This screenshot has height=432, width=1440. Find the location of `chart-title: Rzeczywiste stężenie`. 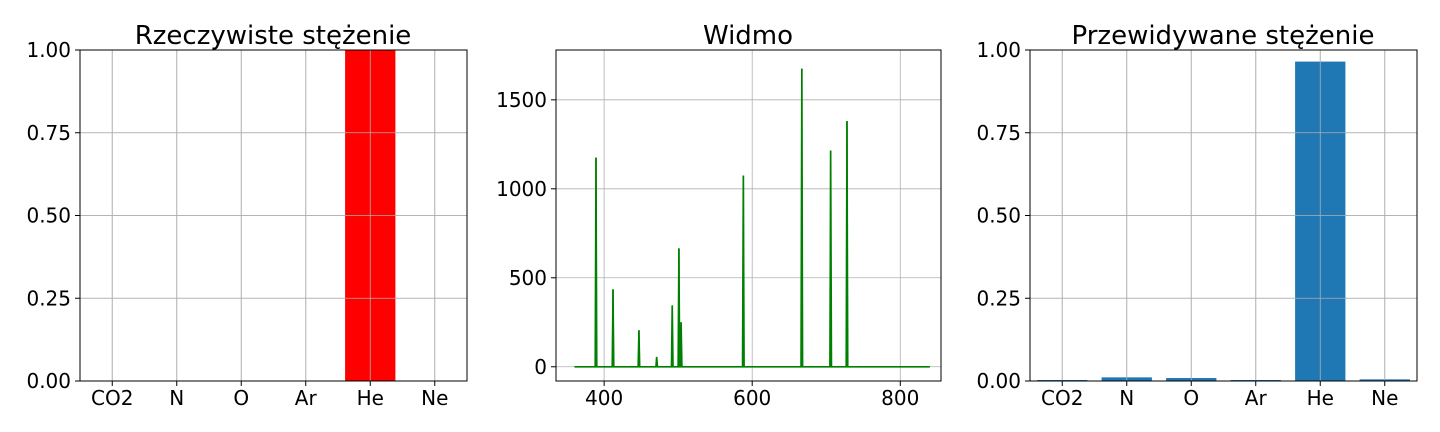

chart-title: Rzeczywiste stężenie is located at coordinates (273, 36).